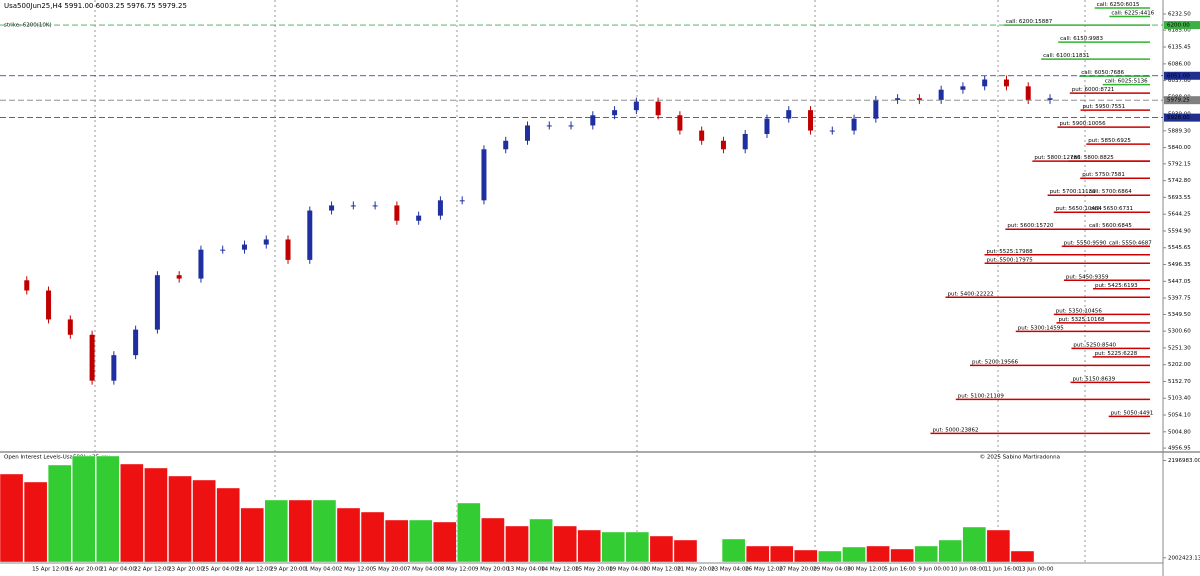 This screenshot has height=576, width=1200. What do you see at coordinates (1073, 192) in the screenshot?
I see `oi-level-label: put: 5700:11130` at bounding box center [1073, 192].